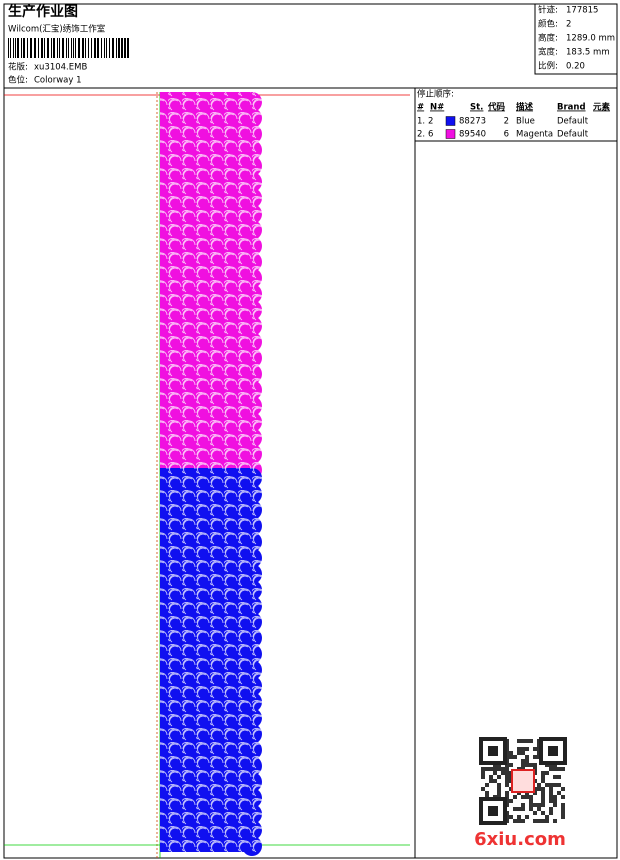 The width and height of the screenshot is (620, 860). Describe the element at coordinates (506, 135) in the screenshot. I see `row-code-no: 6` at that location.